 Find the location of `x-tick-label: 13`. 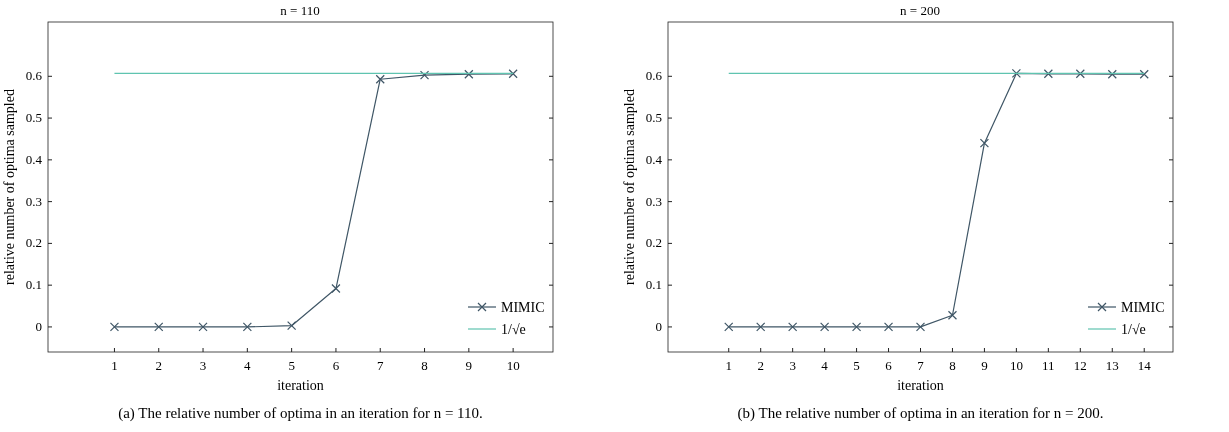

x-tick-label: 13 is located at coordinates (1112, 365).